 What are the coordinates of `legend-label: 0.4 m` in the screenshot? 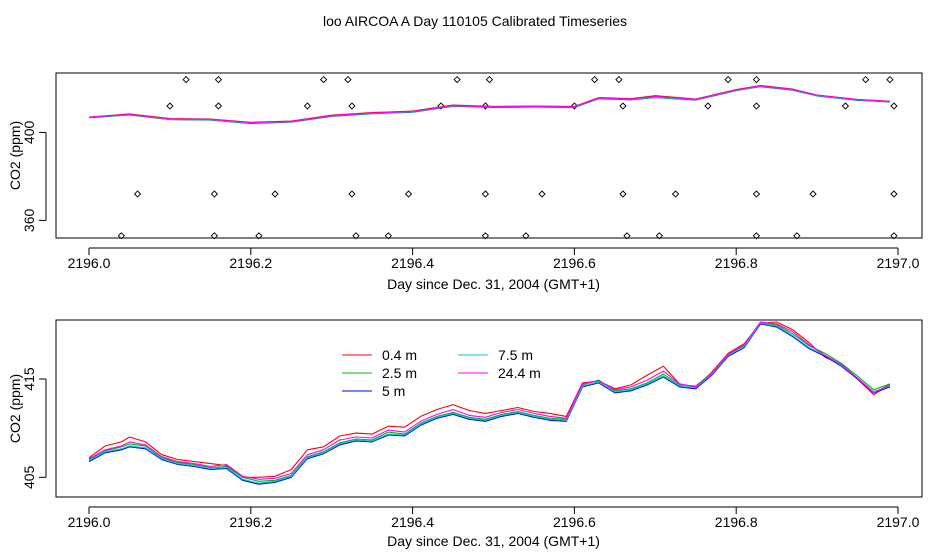 It's located at (399, 355).